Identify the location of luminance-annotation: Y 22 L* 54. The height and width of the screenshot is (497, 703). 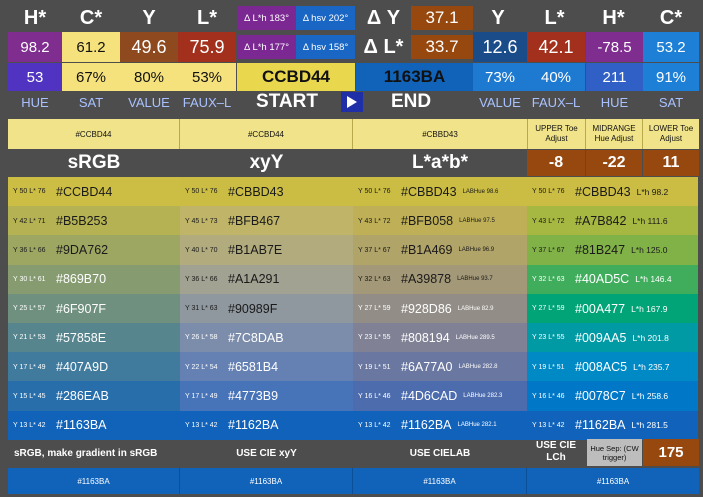
(201, 367).